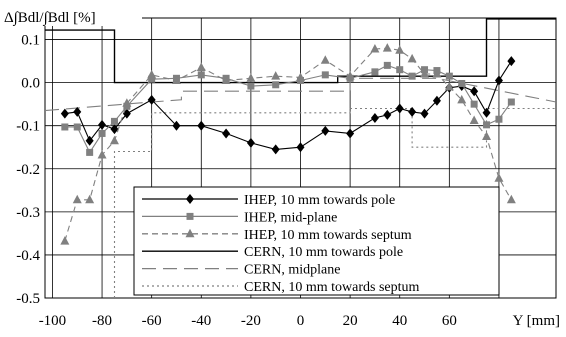 The image size is (566, 337). Describe the element at coordinates (323, 252) in the screenshot. I see `legend-label: CERN, 10 mm towards pole` at that location.